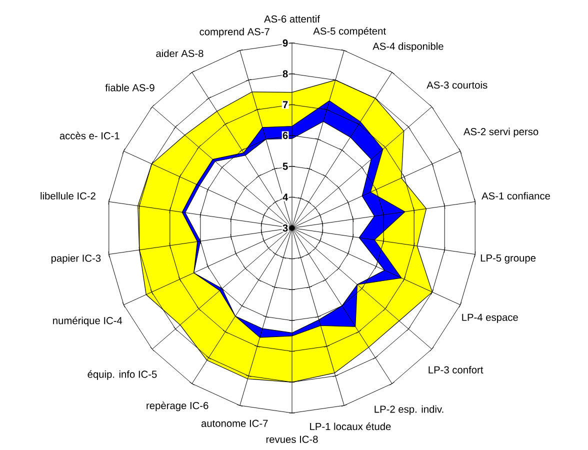 The height and width of the screenshot is (450, 588). Describe the element at coordinates (235, 33) in the screenshot. I see `spoke-label: comprend AS-7` at that location.